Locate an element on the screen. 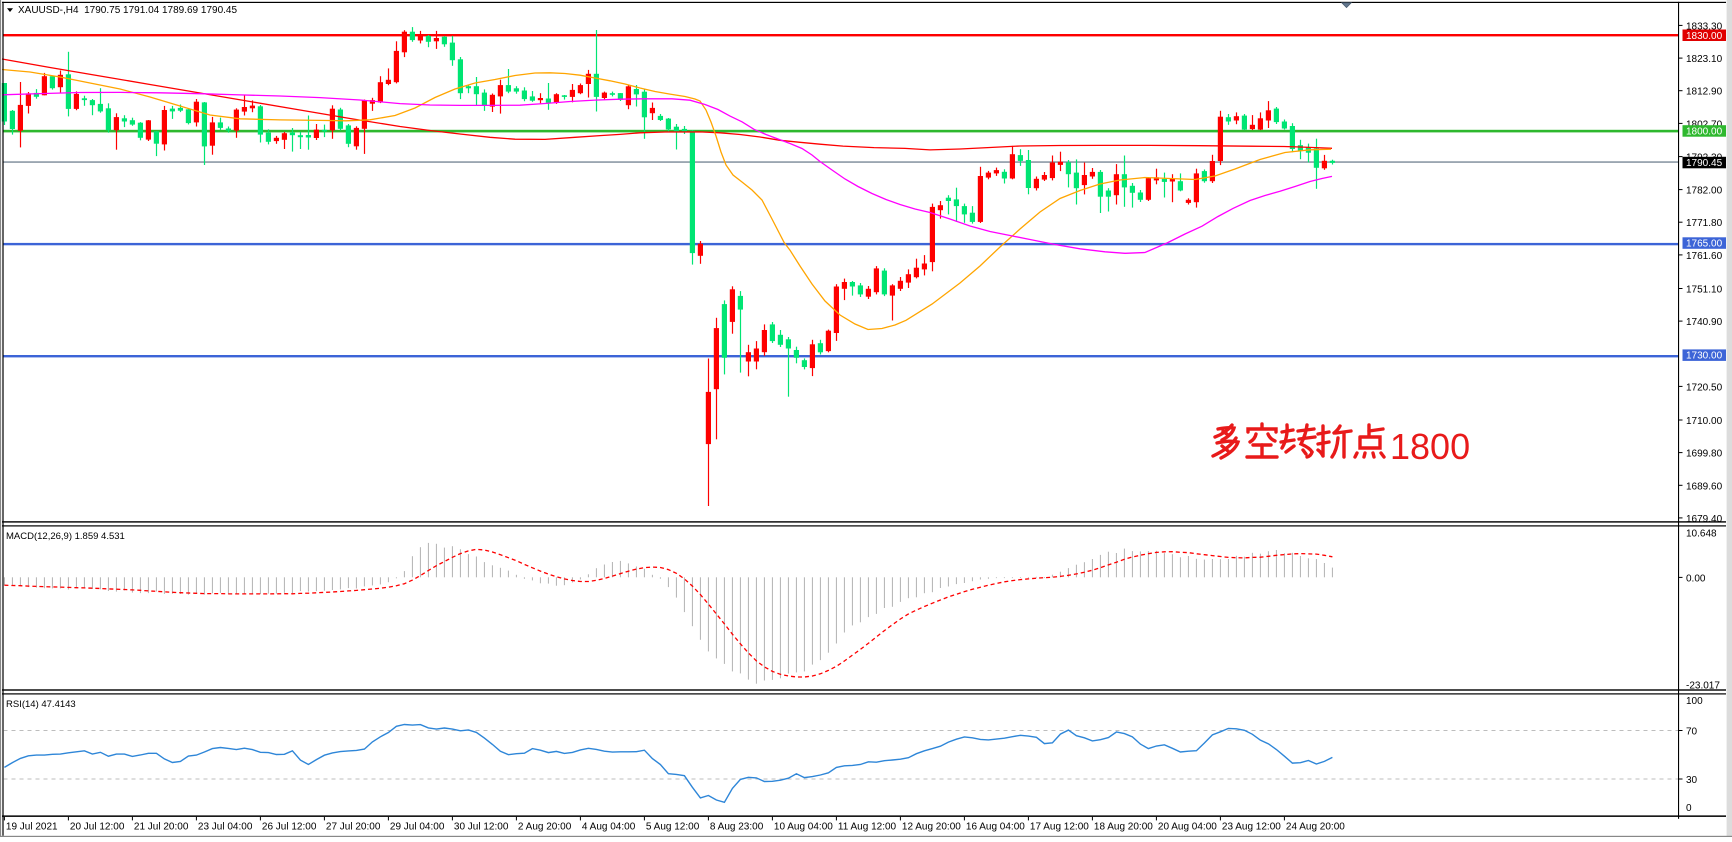 This screenshot has height=842, width=1732. svg-text: 1782.00 is located at coordinates (1704, 191).